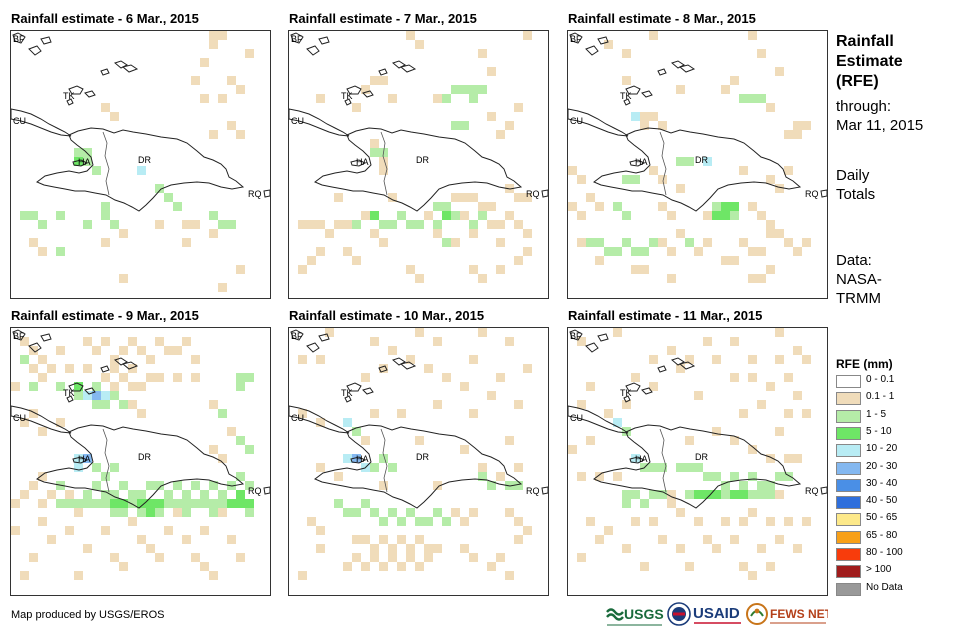  What do you see at coordinates (856, 194) in the screenshot?
I see `totals-label: Totals` at bounding box center [856, 194].